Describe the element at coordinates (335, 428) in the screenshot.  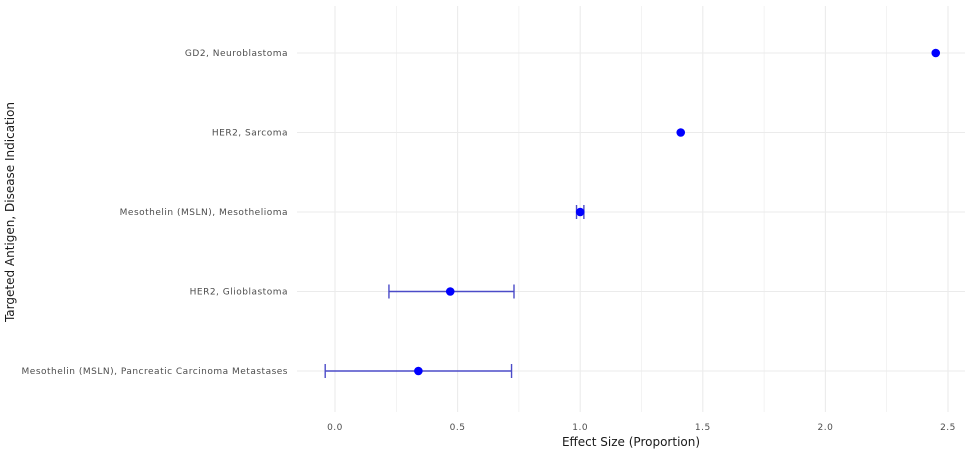
I see `x-tick-label: 0.0` at that location.